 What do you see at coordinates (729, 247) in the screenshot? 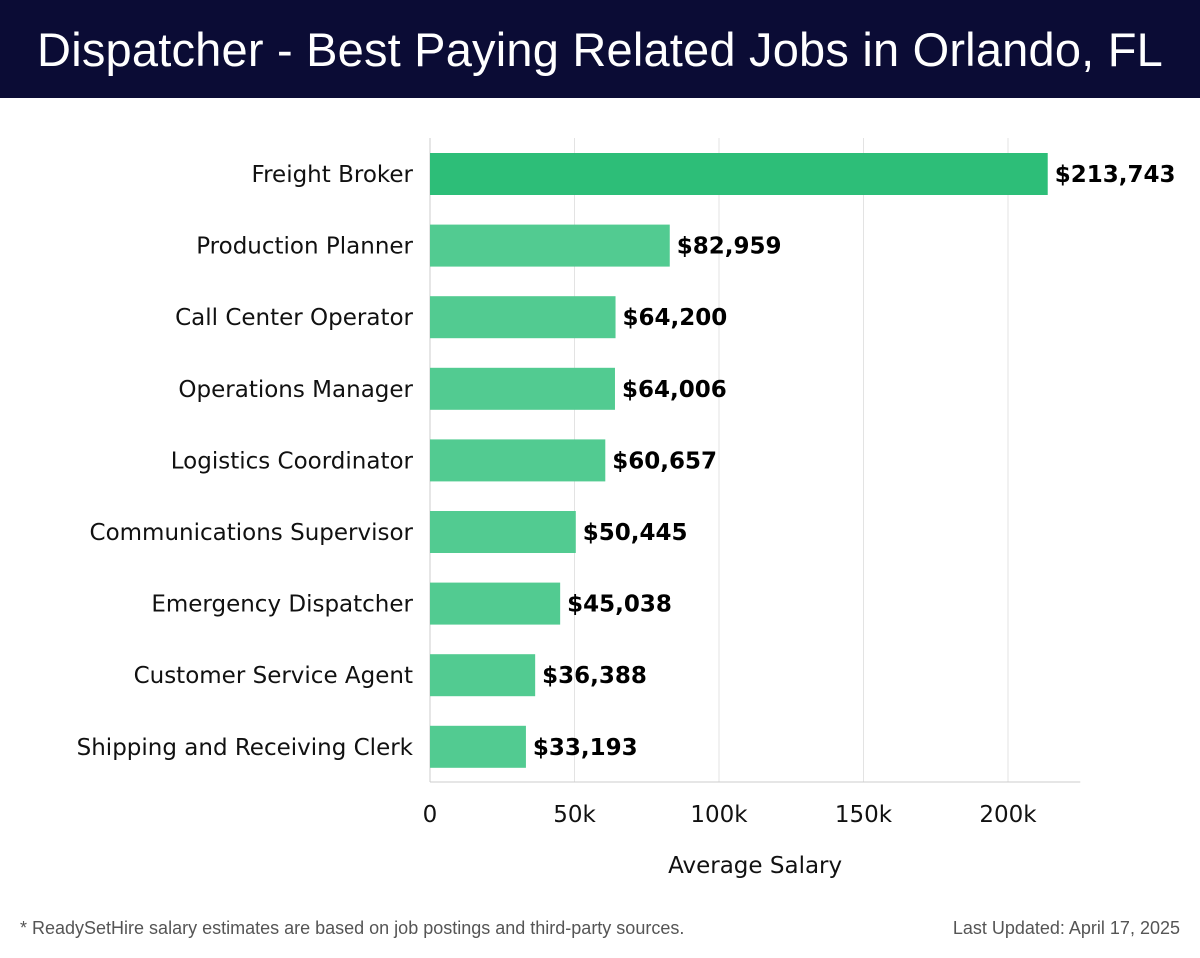
I see `value-label: $82,959` at bounding box center [729, 247].